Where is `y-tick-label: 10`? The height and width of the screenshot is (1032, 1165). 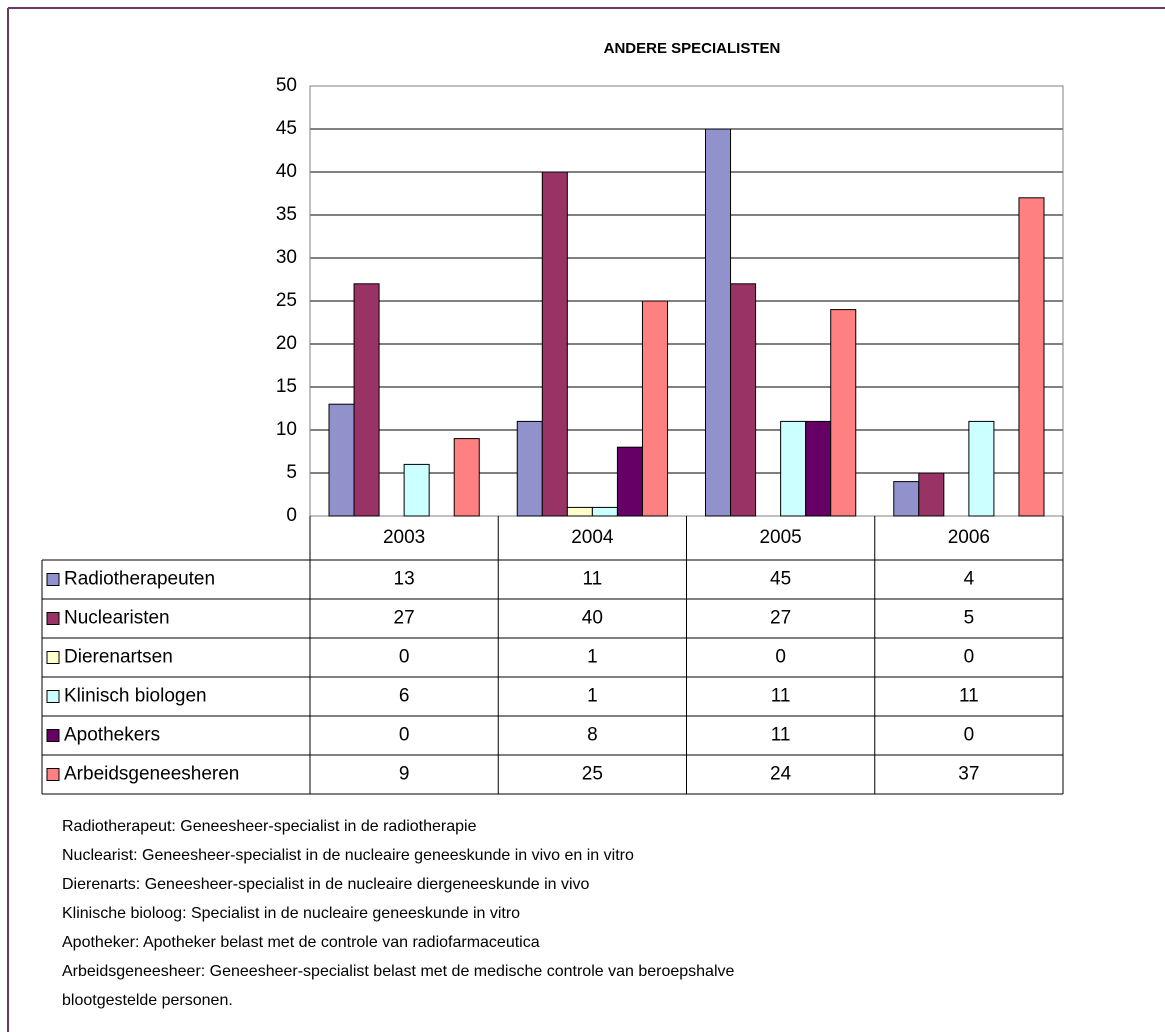
y-tick-label: 10 is located at coordinates (286, 429).